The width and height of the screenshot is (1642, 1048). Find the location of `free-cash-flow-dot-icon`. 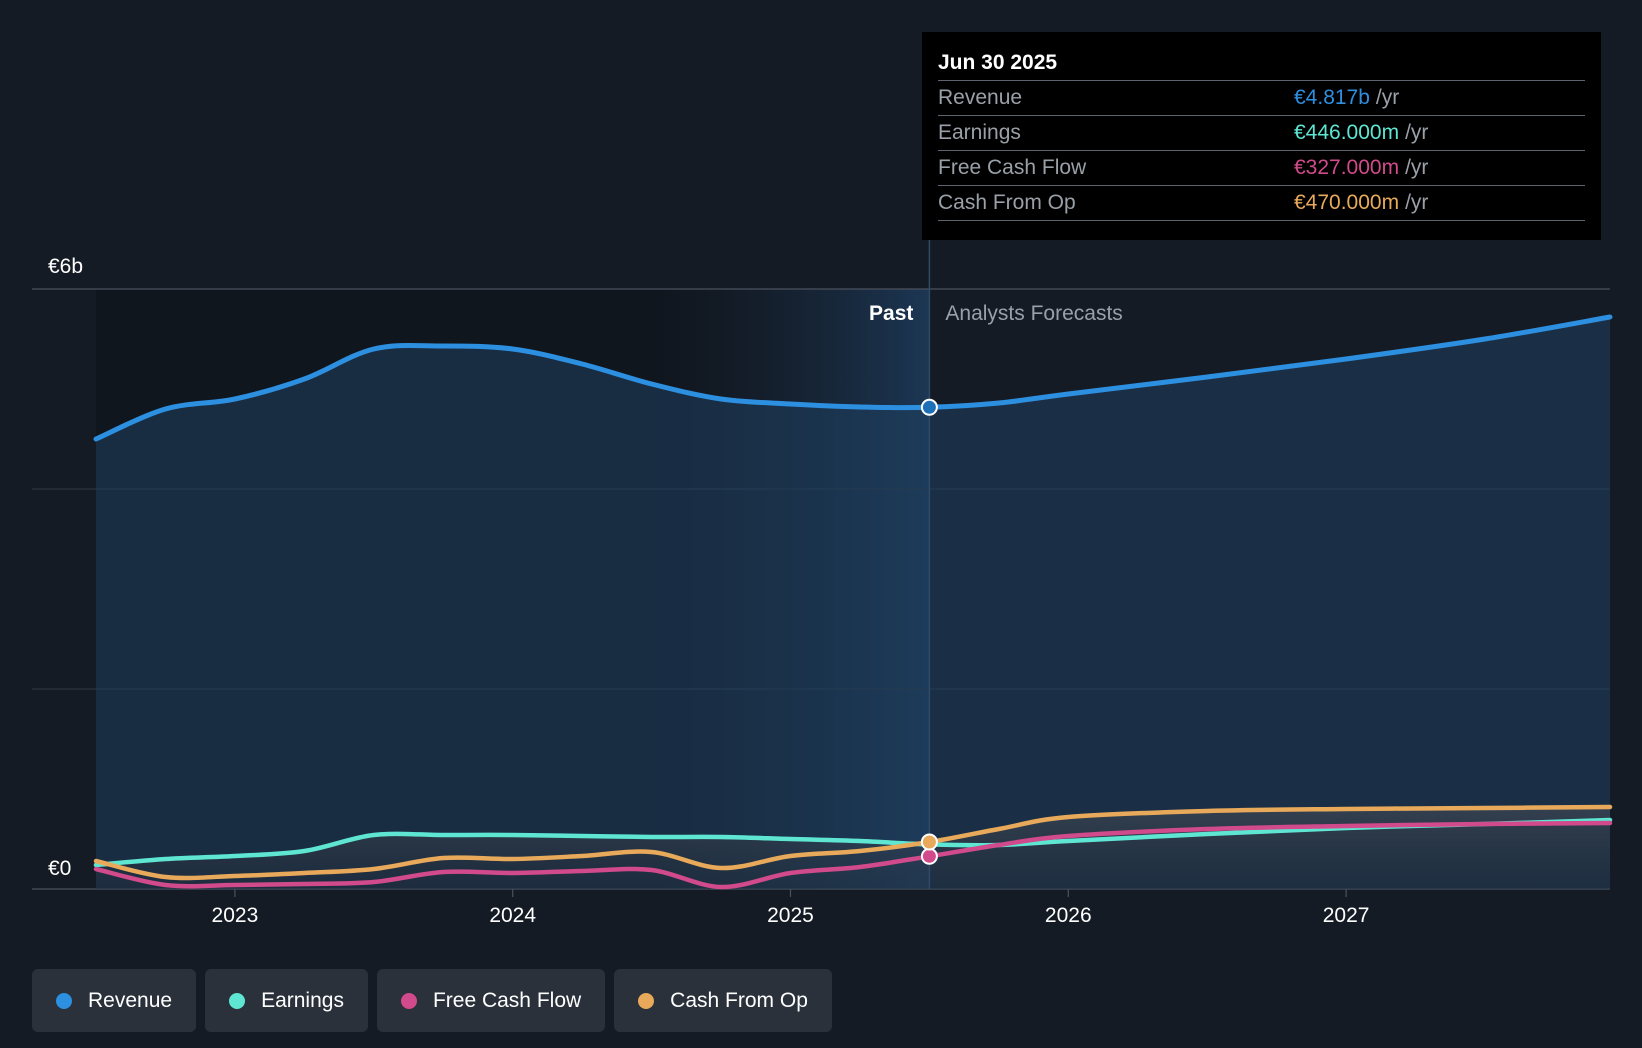

free-cash-flow-dot-icon is located at coordinates (408, 1000).